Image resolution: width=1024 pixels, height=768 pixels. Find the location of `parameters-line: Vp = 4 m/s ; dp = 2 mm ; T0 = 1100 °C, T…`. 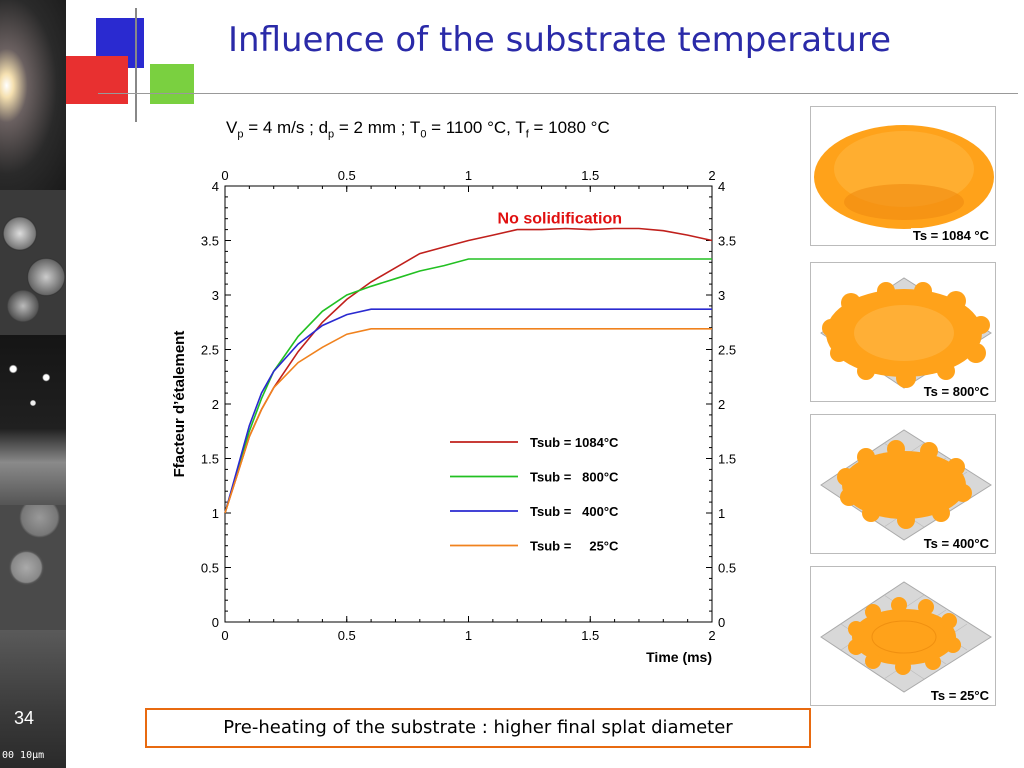

parameters-line: Vp = 4 m/s ; dp = 2 mm ; T0 = 1100 °C, T… is located at coordinates (418, 129).